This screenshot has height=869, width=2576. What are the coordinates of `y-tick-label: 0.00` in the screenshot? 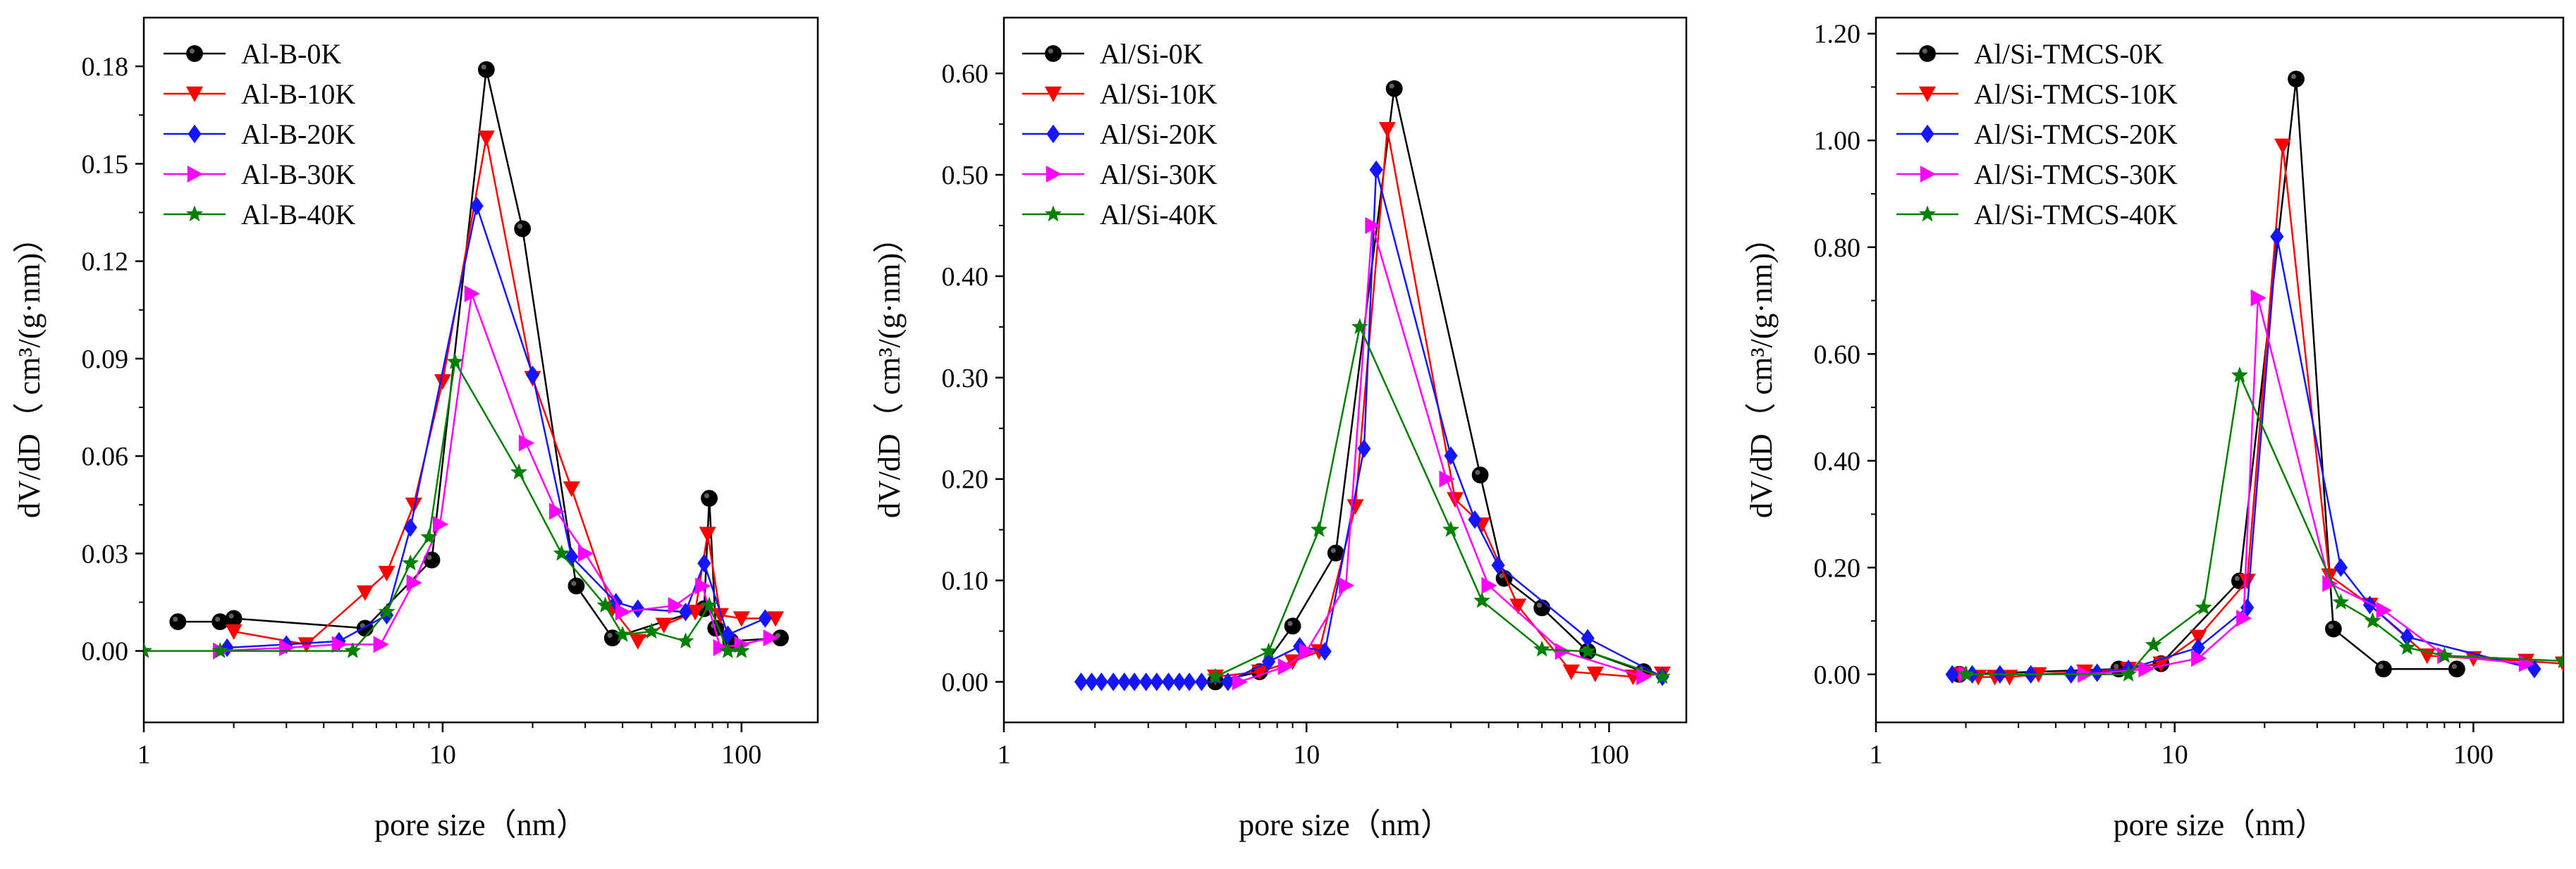 It's located at (965, 682).